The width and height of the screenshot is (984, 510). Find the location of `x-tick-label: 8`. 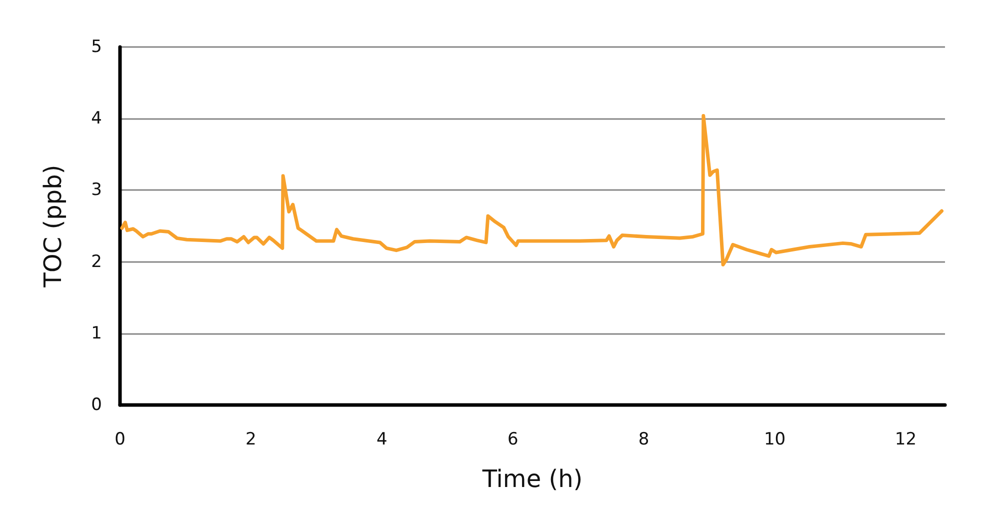

x-tick-label: 8 is located at coordinates (644, 440).